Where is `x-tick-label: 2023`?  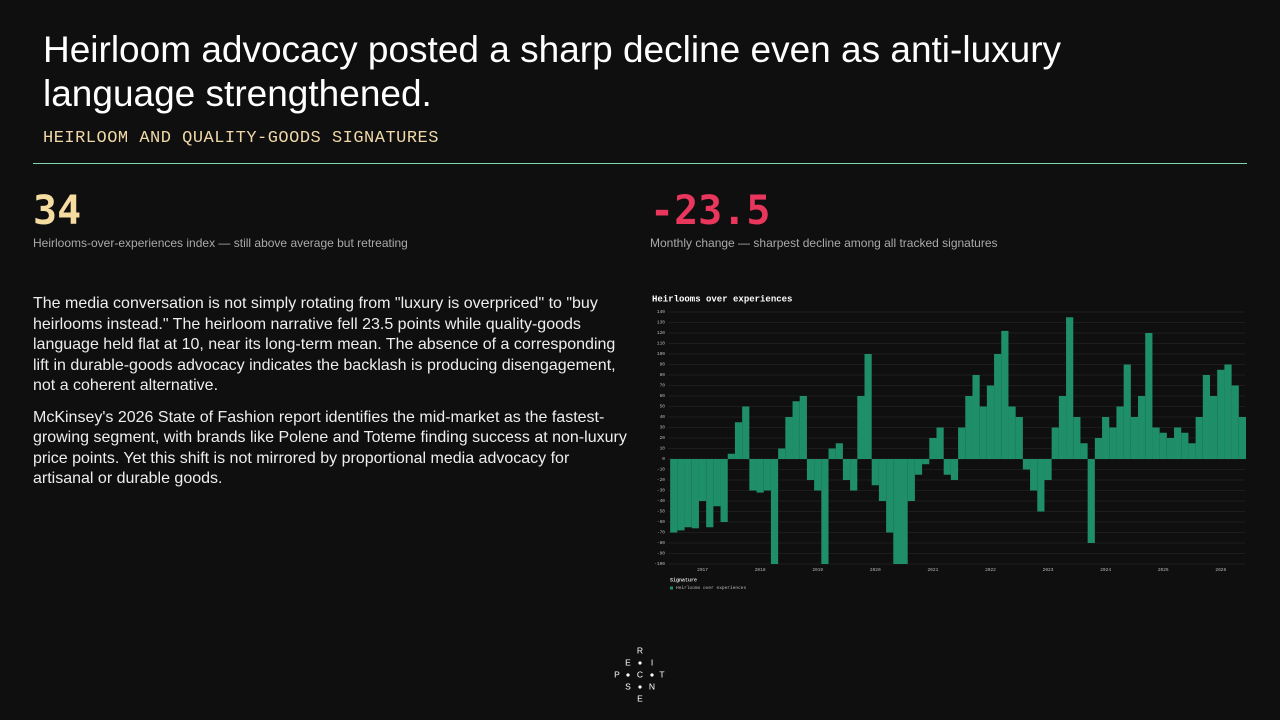
x-tick-label: 2023 is located at coordinates (1048, 570).